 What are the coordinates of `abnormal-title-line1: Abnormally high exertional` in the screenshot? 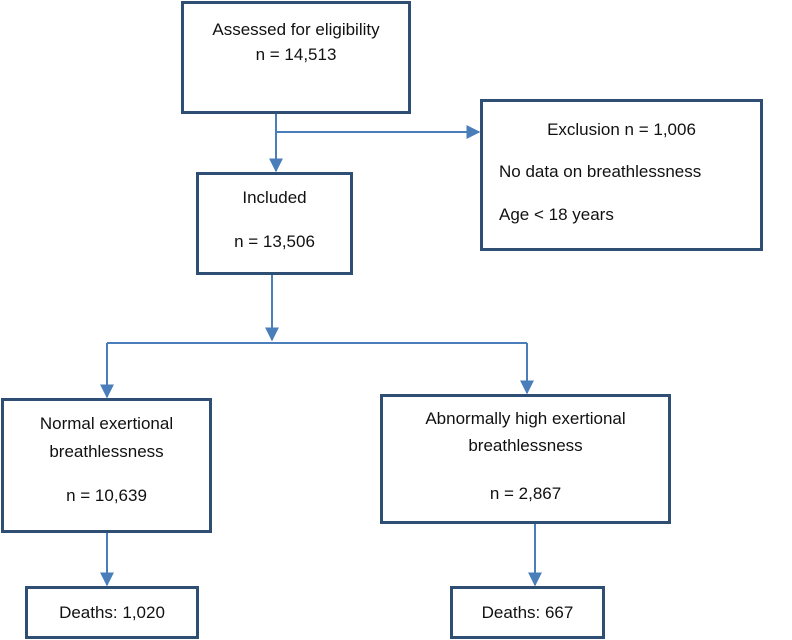 It's located at (525, 418).